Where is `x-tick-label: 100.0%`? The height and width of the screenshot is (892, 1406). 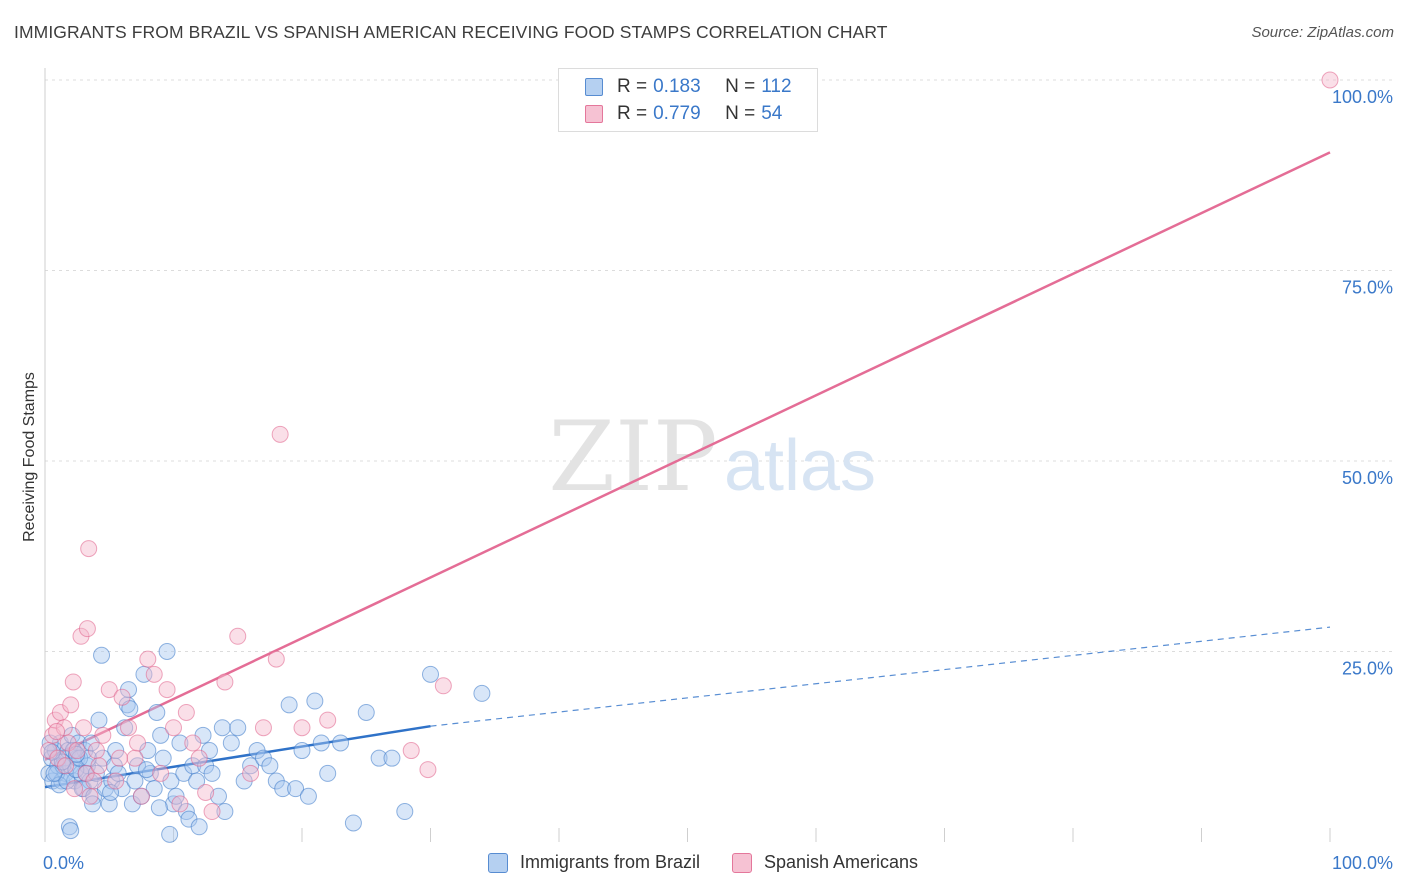 x-tick-label: 100.0% is located at coordinates (1362, 863).